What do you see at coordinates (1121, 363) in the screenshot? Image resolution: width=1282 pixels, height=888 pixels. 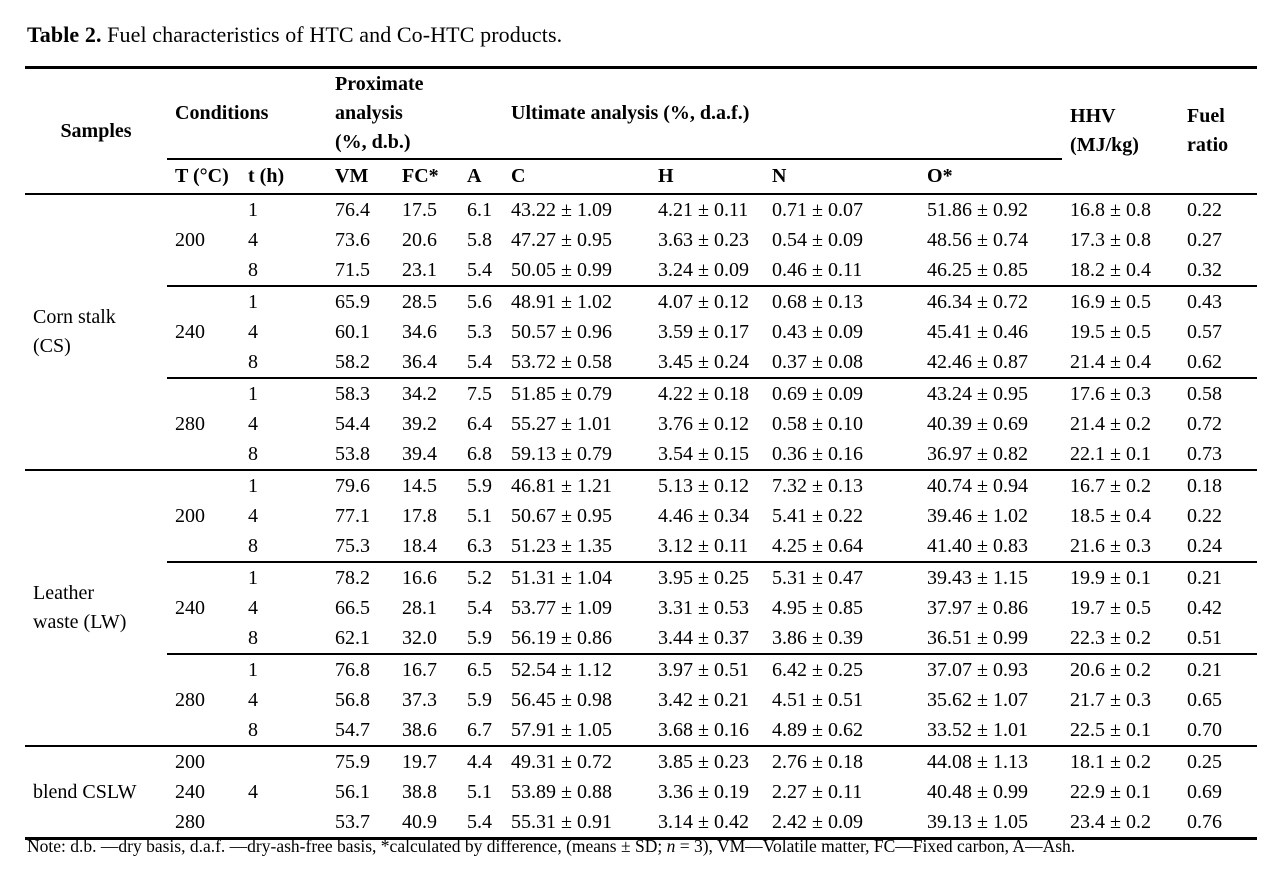 I see `cell-HHV: 21.4 ± 0.4` at bounding box center [1121, 363].